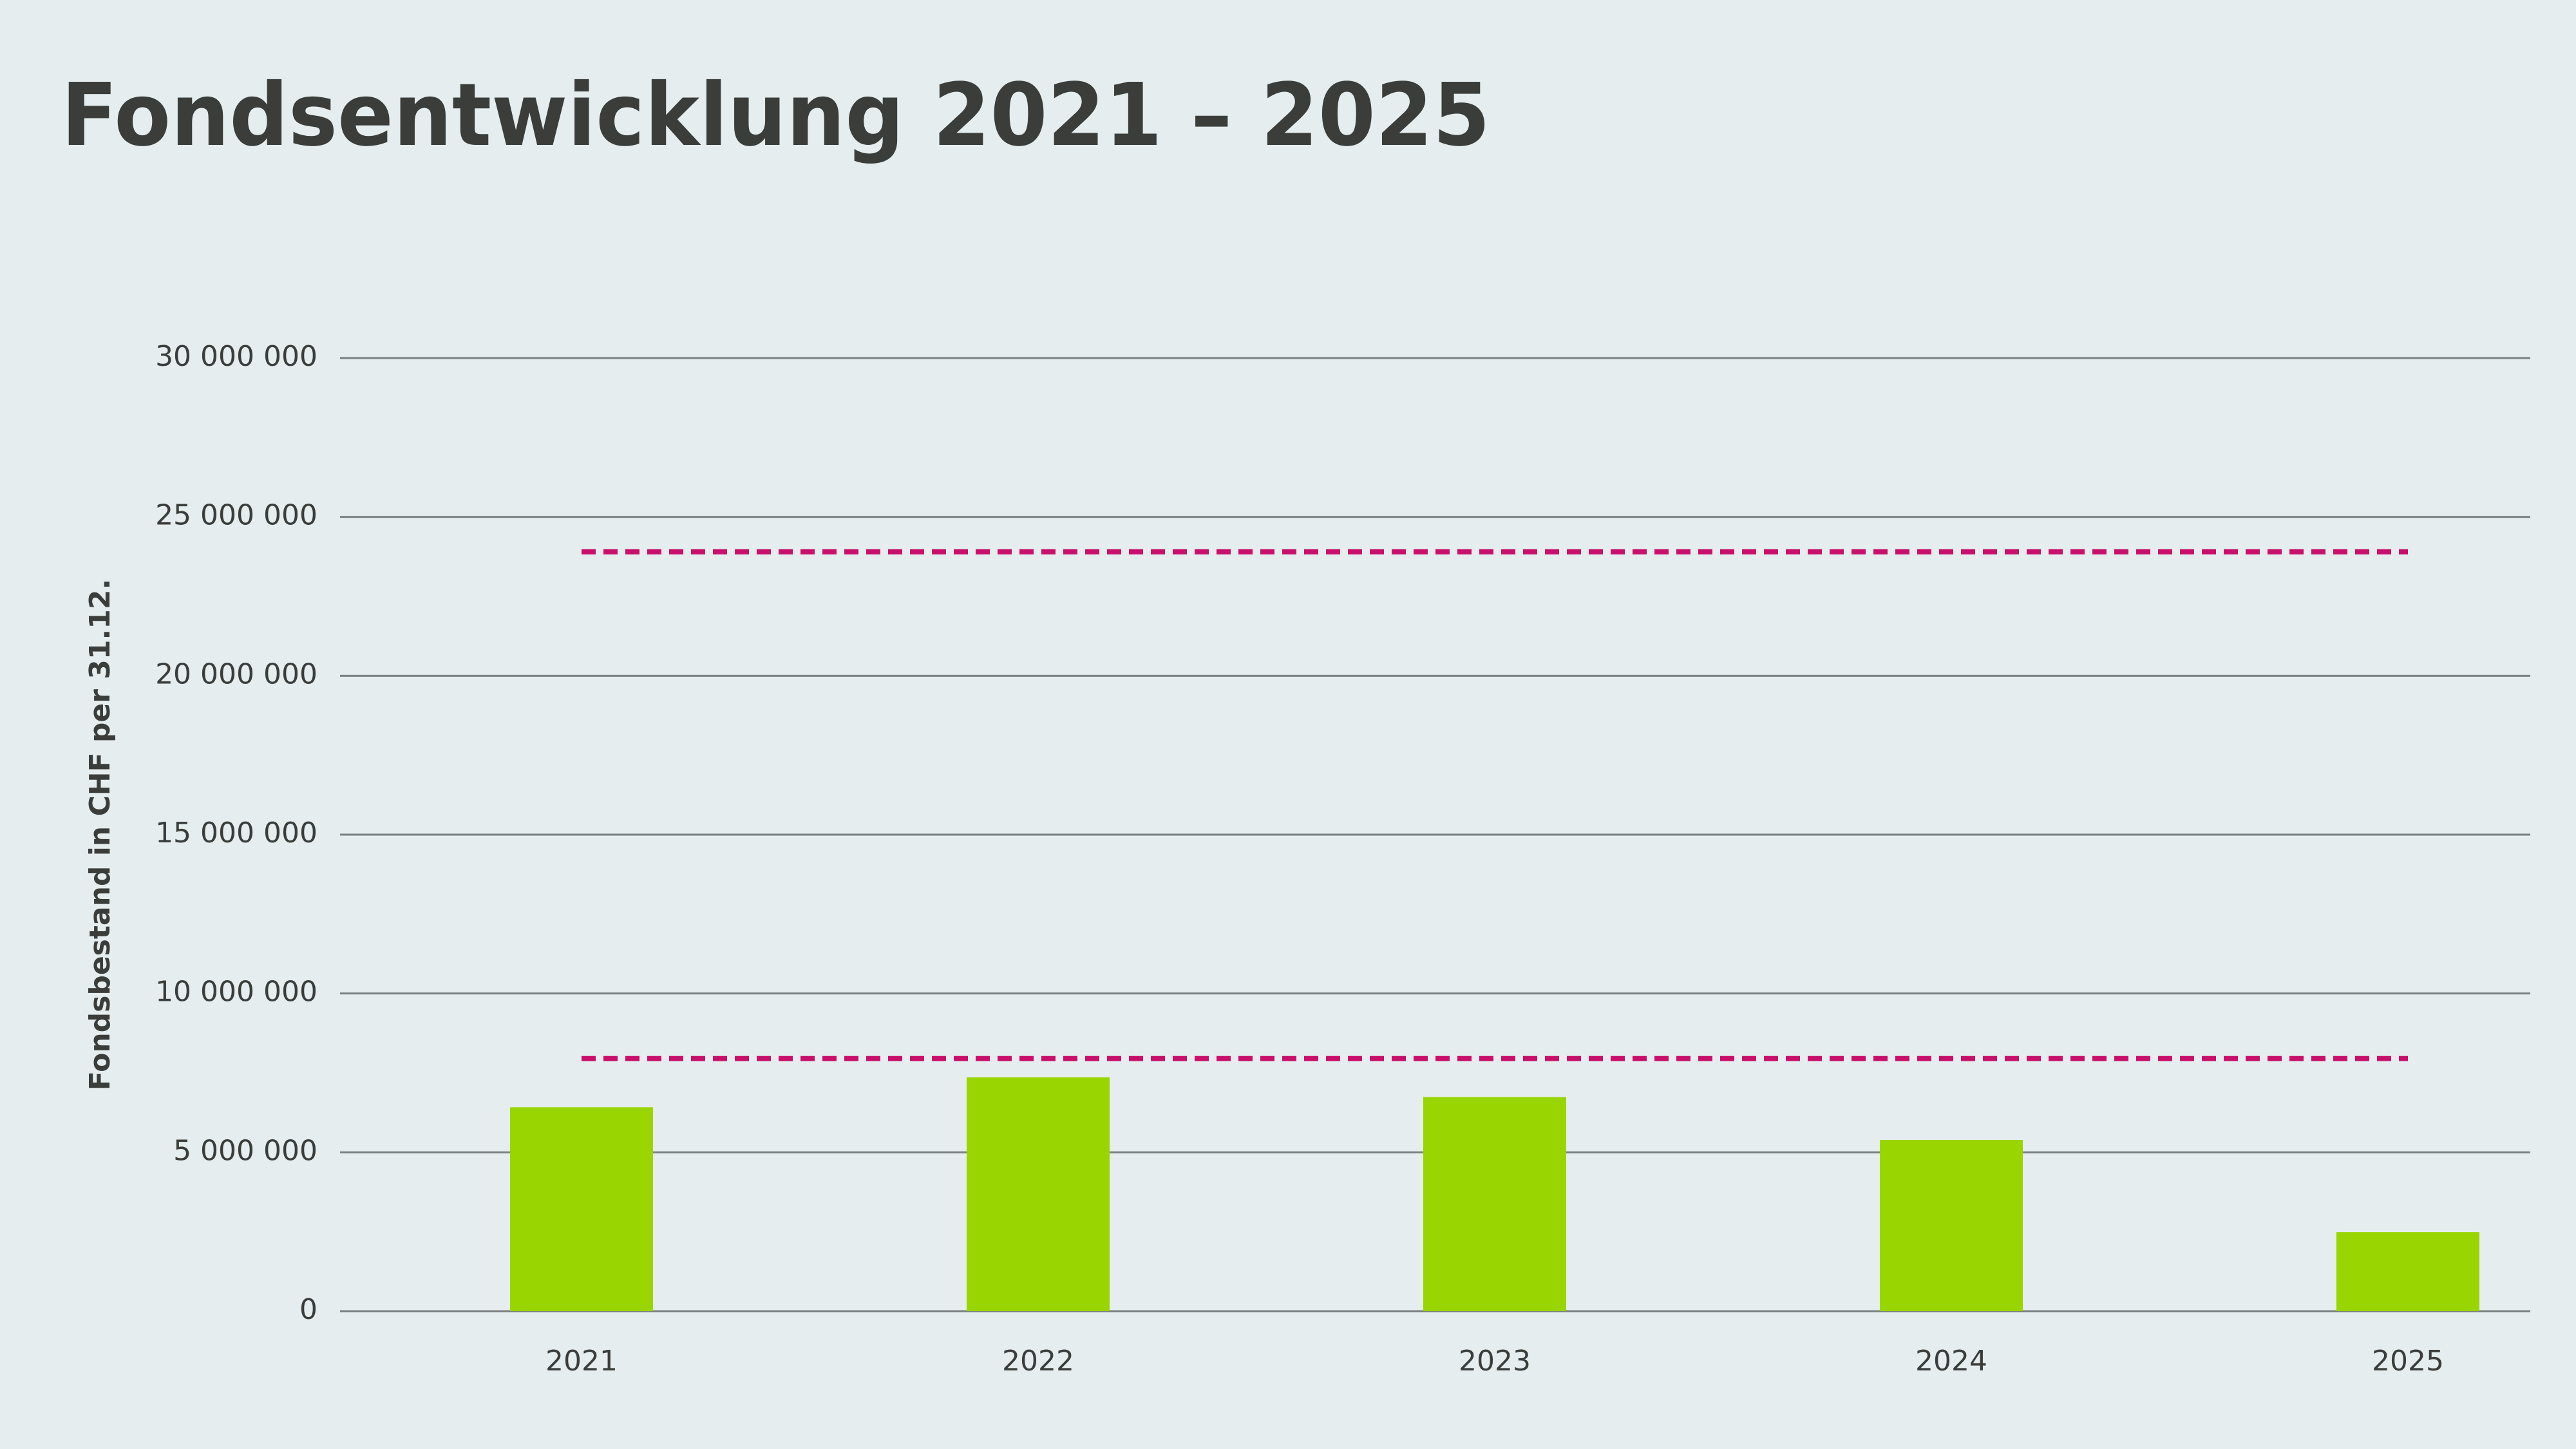 This screenshot has width=2576, height=1449. What do you see at coordinates (1038, 1362) in the screenshot?
I see `x-tick-label: 2022` at bounding box center [1038, 1362].